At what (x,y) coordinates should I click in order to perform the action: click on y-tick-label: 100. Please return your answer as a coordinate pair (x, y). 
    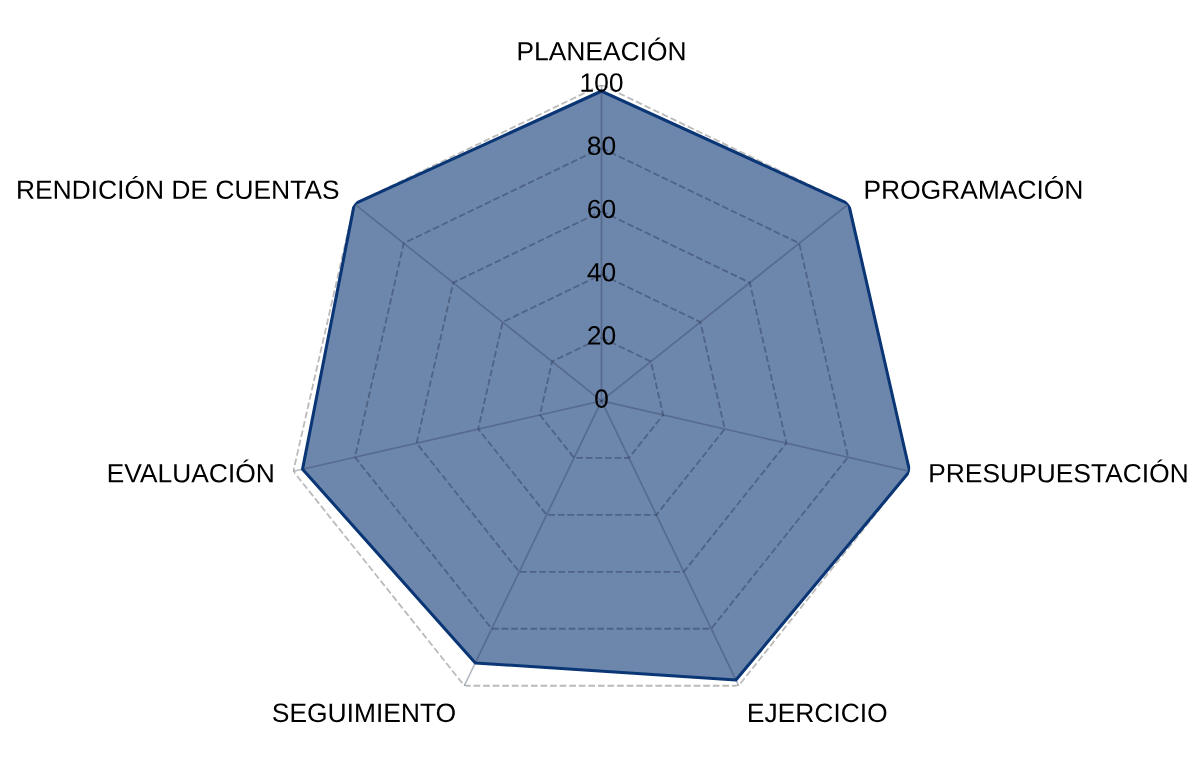
    Looking at the image, I should click on (602, 82).